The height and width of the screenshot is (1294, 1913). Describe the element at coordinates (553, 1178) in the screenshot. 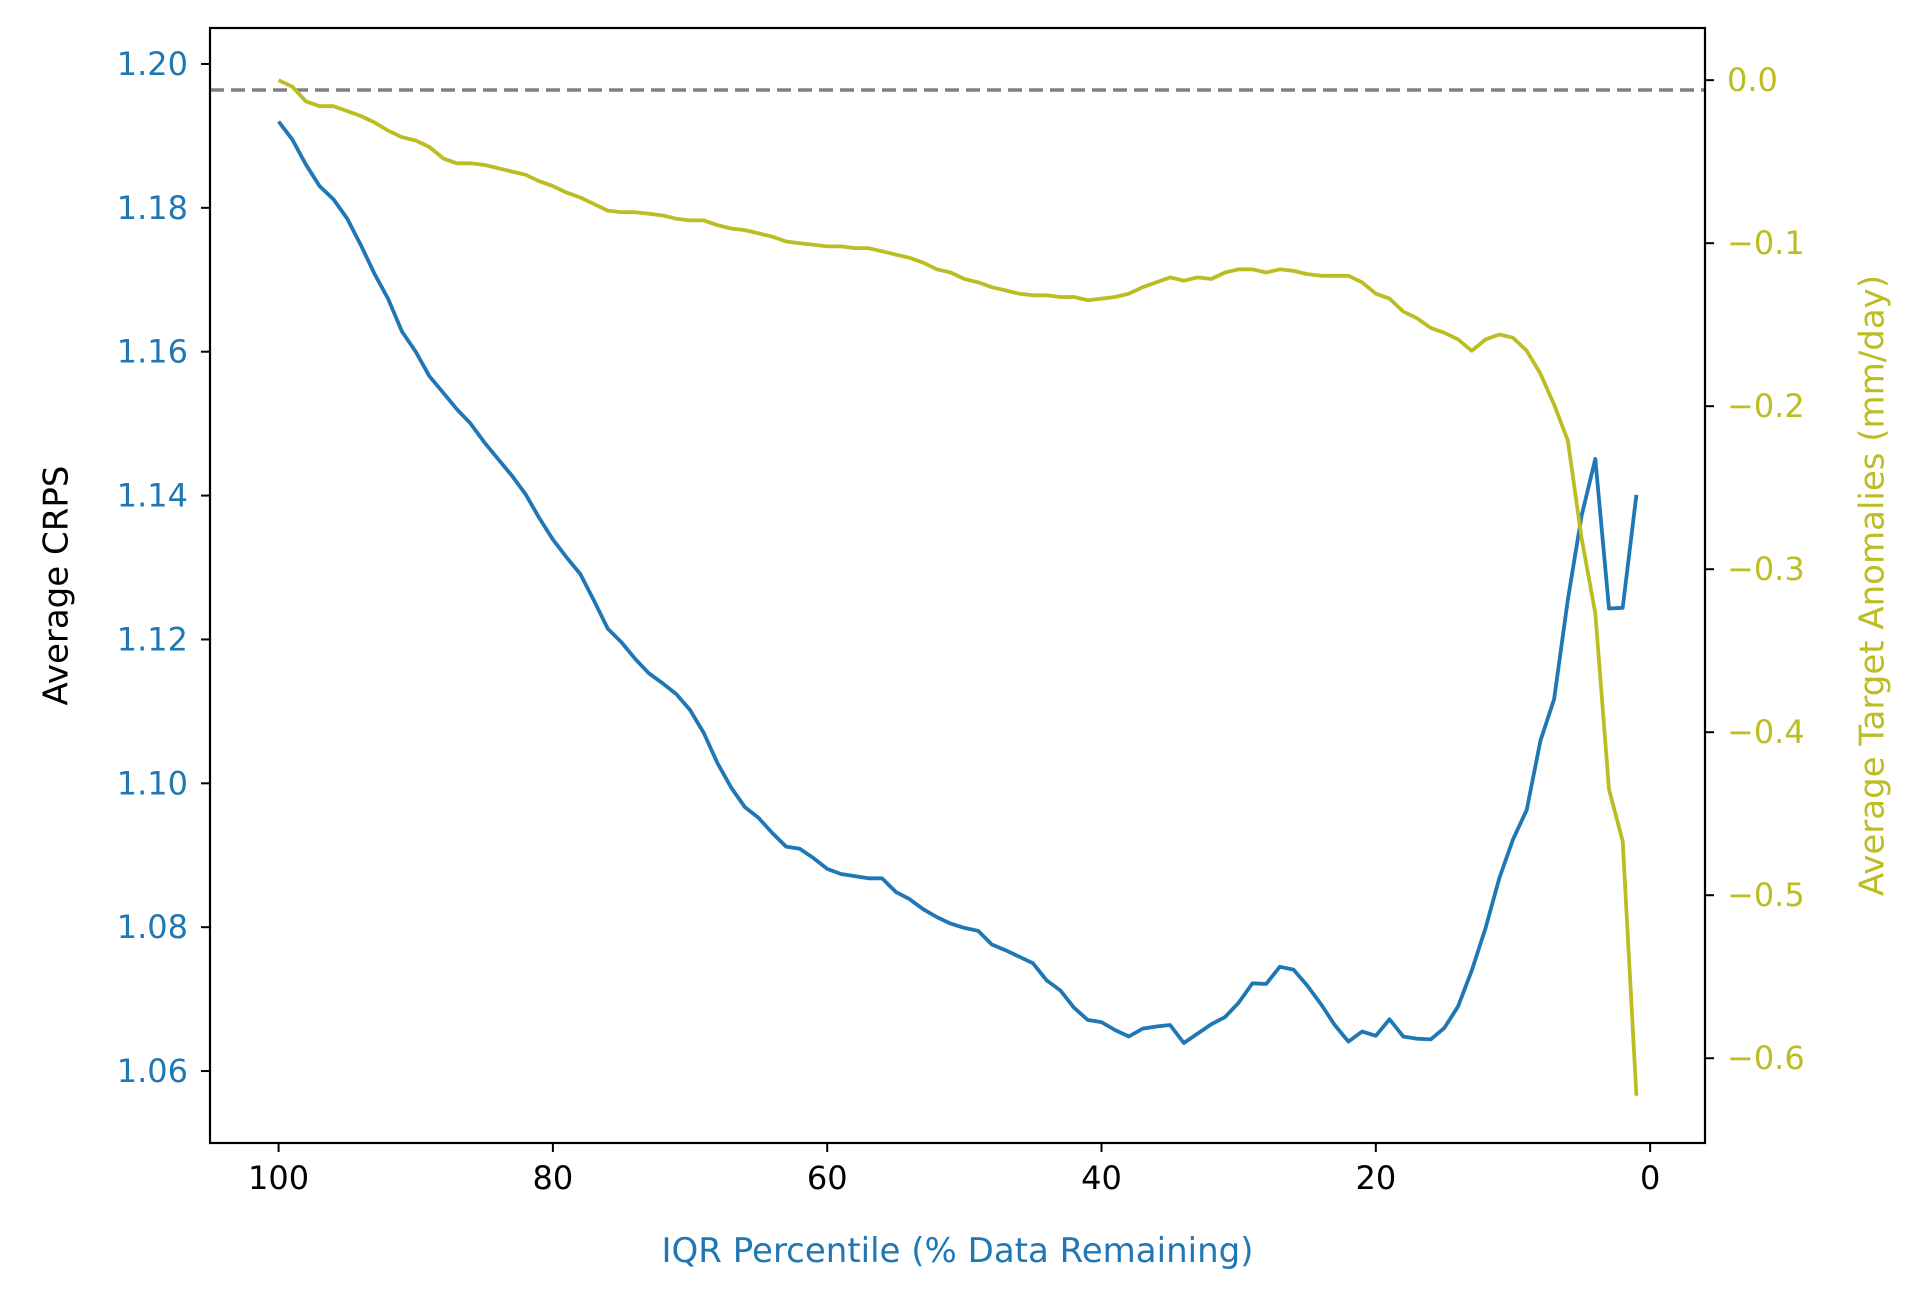

I see `x-tick-label: 80` at that location.